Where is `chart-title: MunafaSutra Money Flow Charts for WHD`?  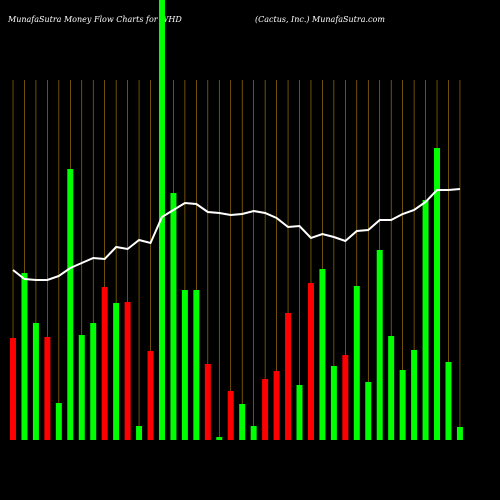 chart-title: MunafaSutra Money Flow Charts for WHD is located at coordinates (94, 19).